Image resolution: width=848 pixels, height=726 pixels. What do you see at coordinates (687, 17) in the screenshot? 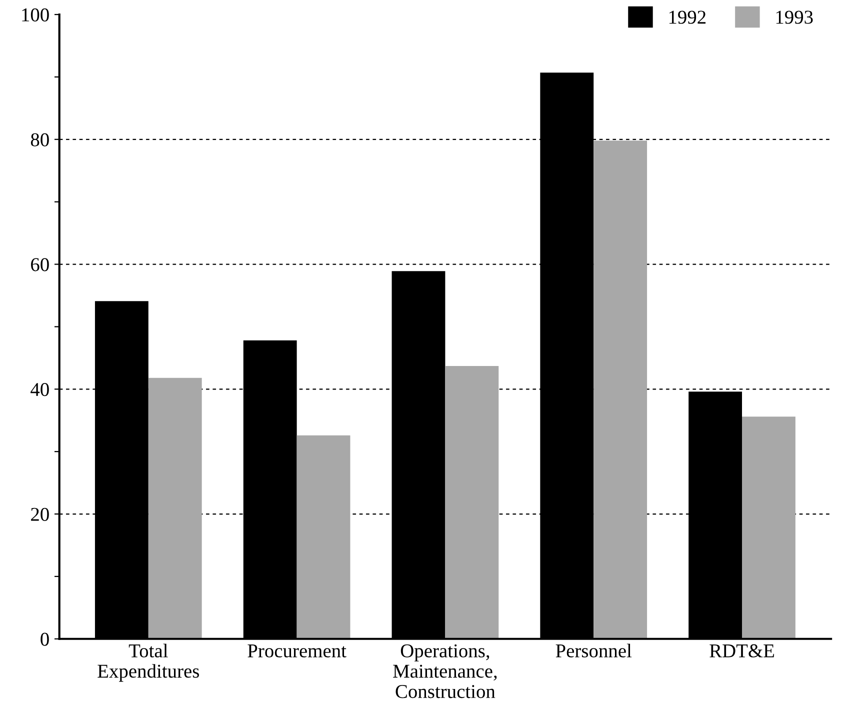
I see `legend-label: 1992` at bounding box center [687, 17].